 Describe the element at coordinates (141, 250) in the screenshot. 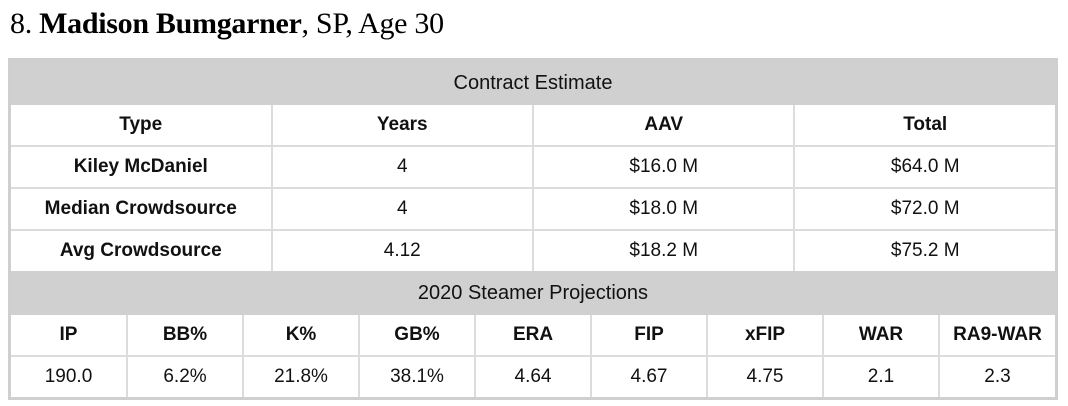

I see `contract-type-cell: Avg Crowdsource` at that location.